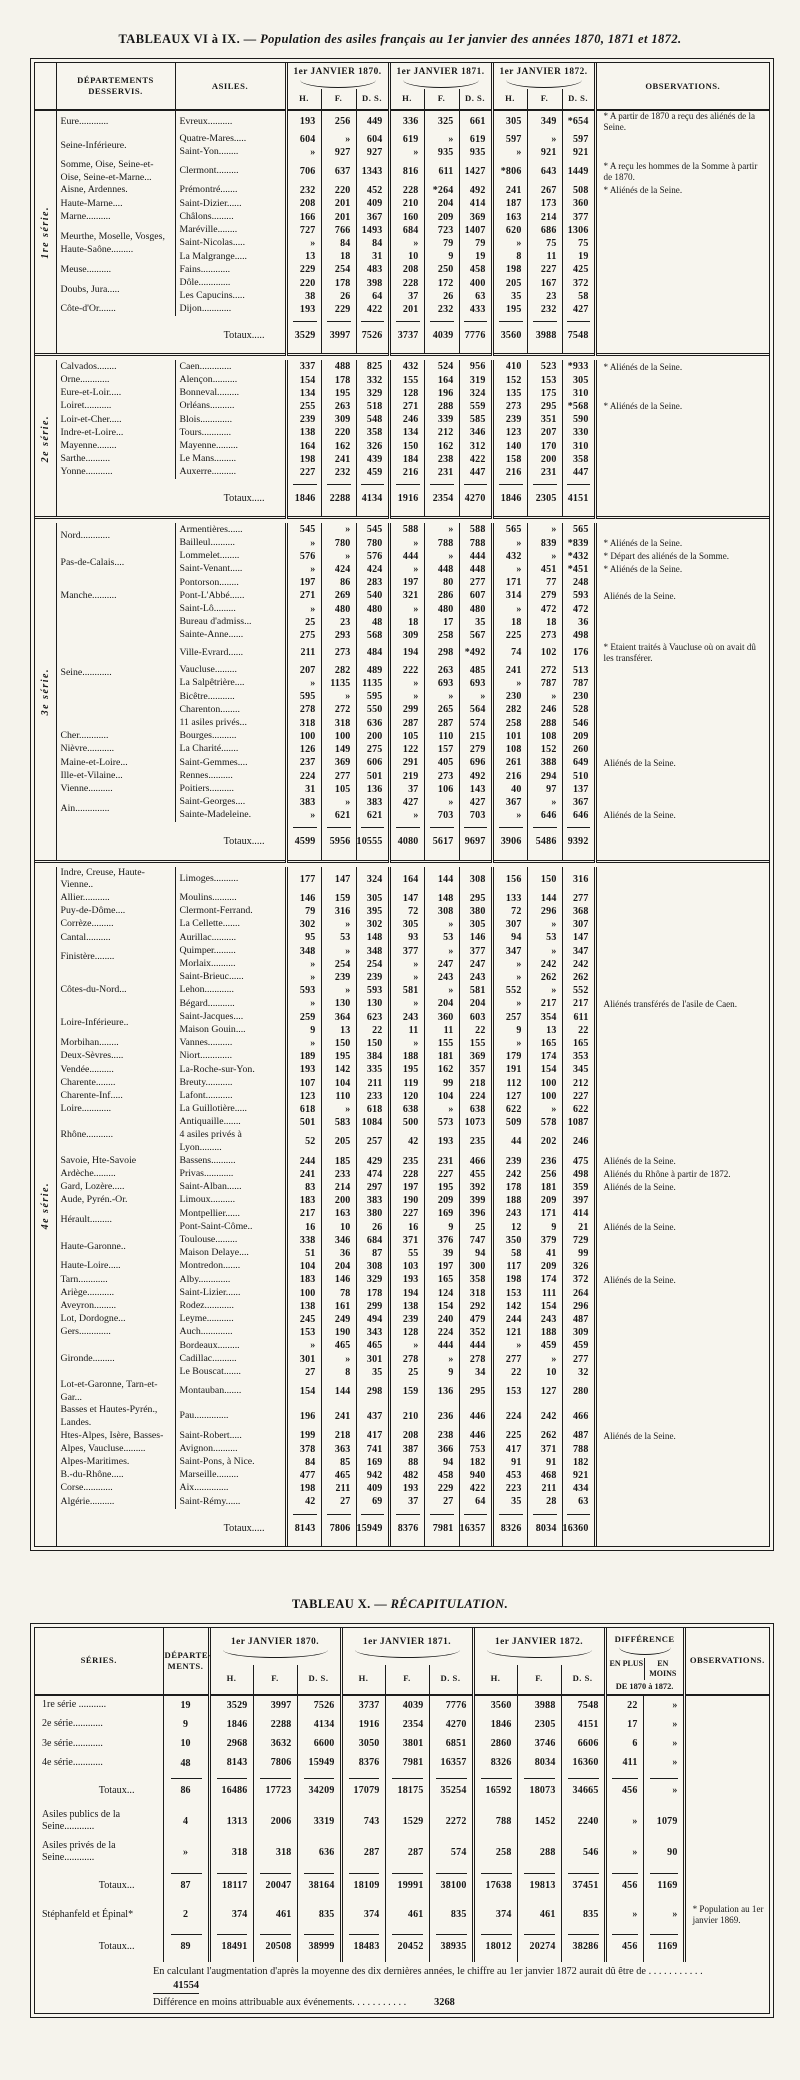  Describe the element at coordinates (338, 1174) in the screenshot. I see `value-cell: 233` at that location.